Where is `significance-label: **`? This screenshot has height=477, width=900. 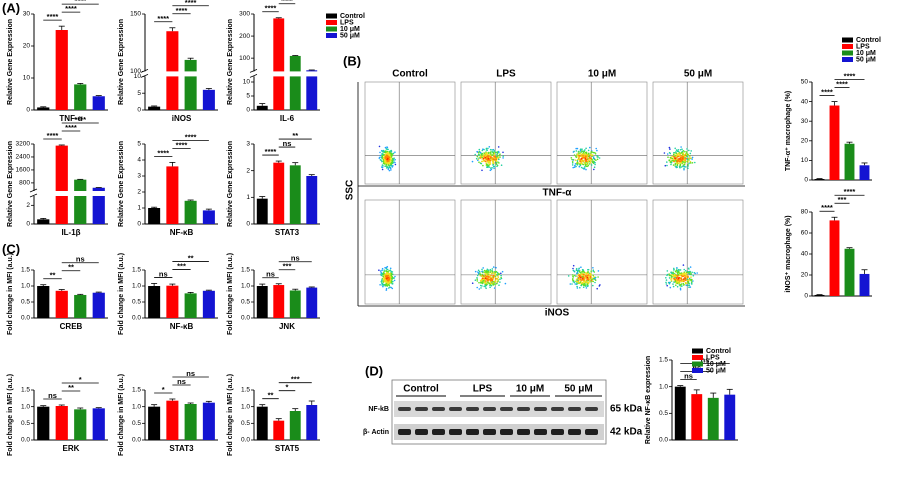
significance-label: ** is located at coordinates (71, 267).